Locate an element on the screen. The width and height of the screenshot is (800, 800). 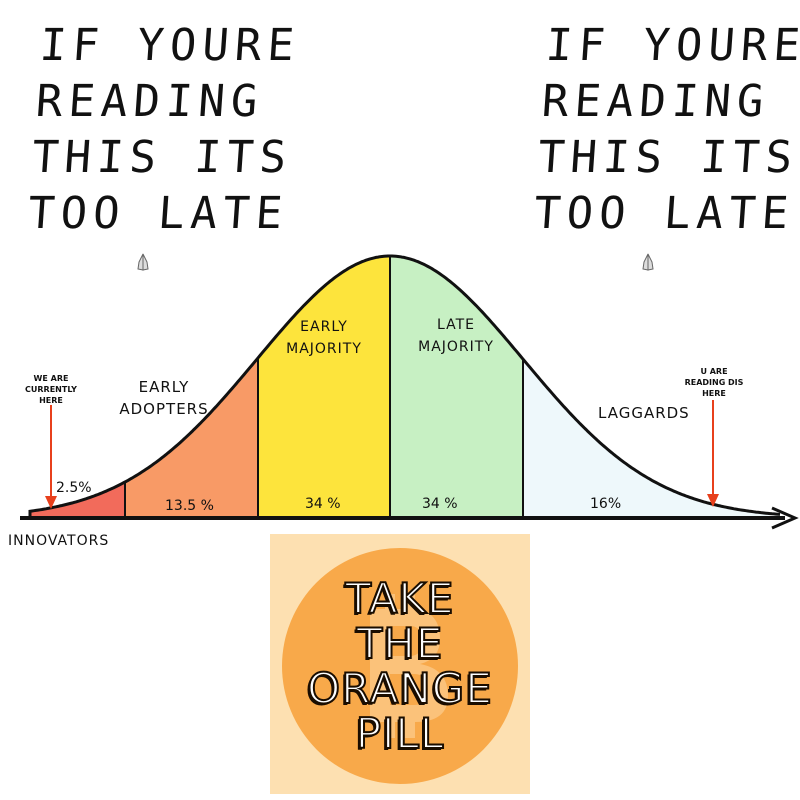
innovators-area is located at coordinates (77, 500).